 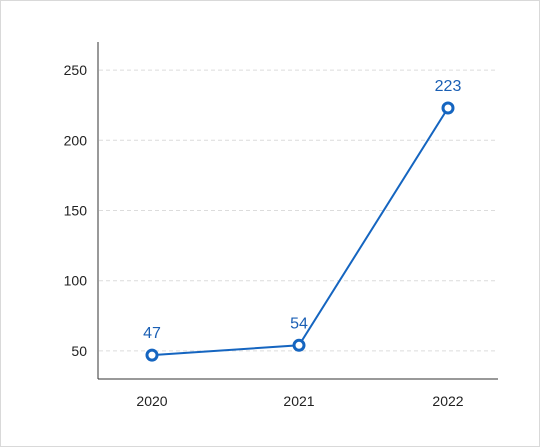 I want to click on y-tick-label: 250, so click(x=76, y=70).